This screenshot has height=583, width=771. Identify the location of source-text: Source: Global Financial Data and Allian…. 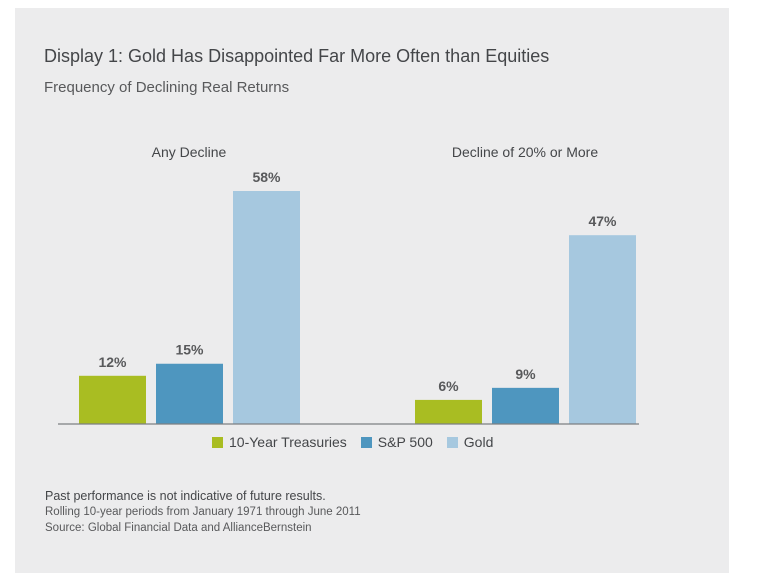
(178, 528).